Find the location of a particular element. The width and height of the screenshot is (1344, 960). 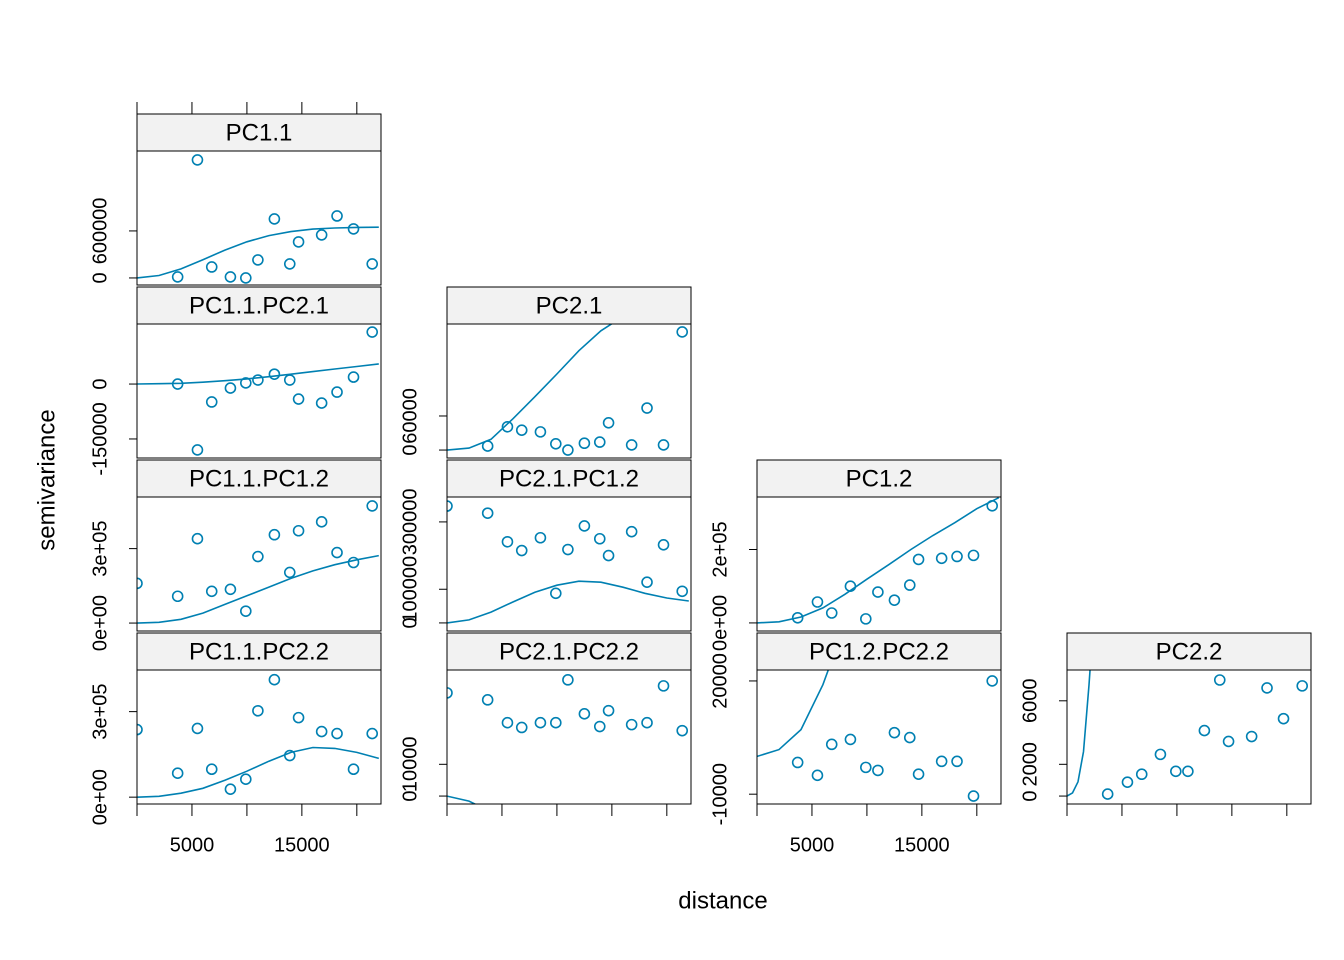

y-tick-label: 300000 is located at coordinates (410, 522).